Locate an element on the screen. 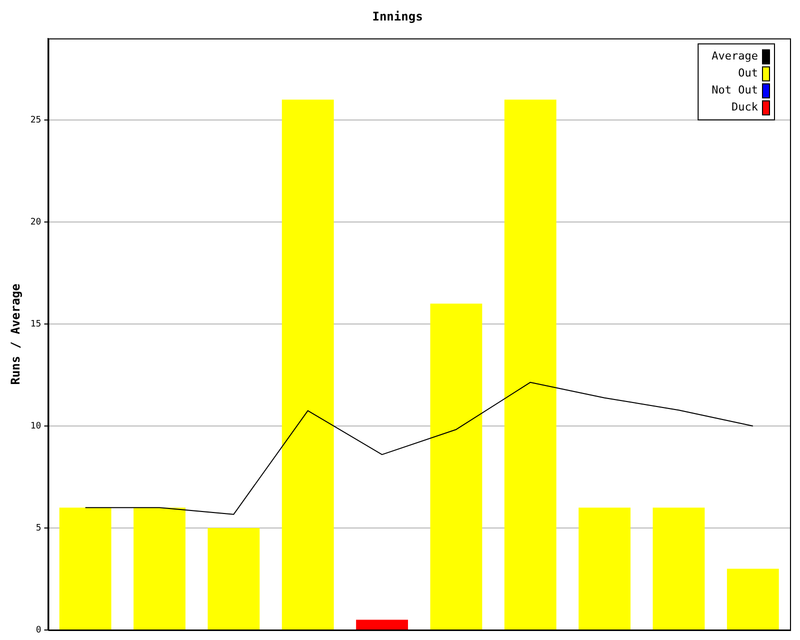 The width and height of the screenshot is (800, 640). legend-label: Average is located at coordinates (735, 55).